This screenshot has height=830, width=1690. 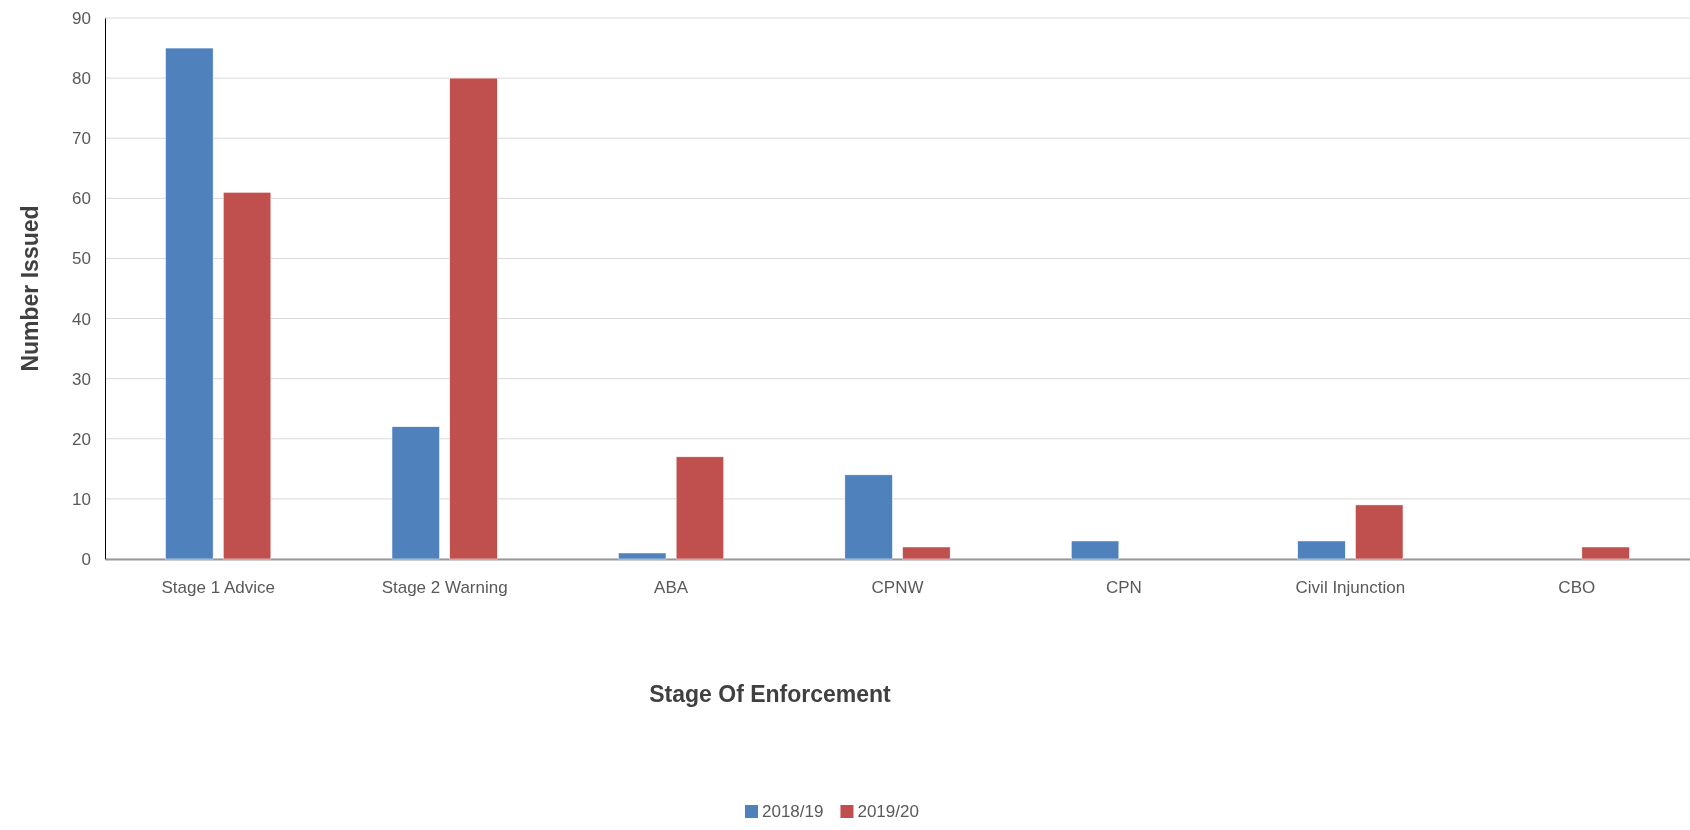 I want to click on x-tick-label: CPNW, so click(x=897, y=588).